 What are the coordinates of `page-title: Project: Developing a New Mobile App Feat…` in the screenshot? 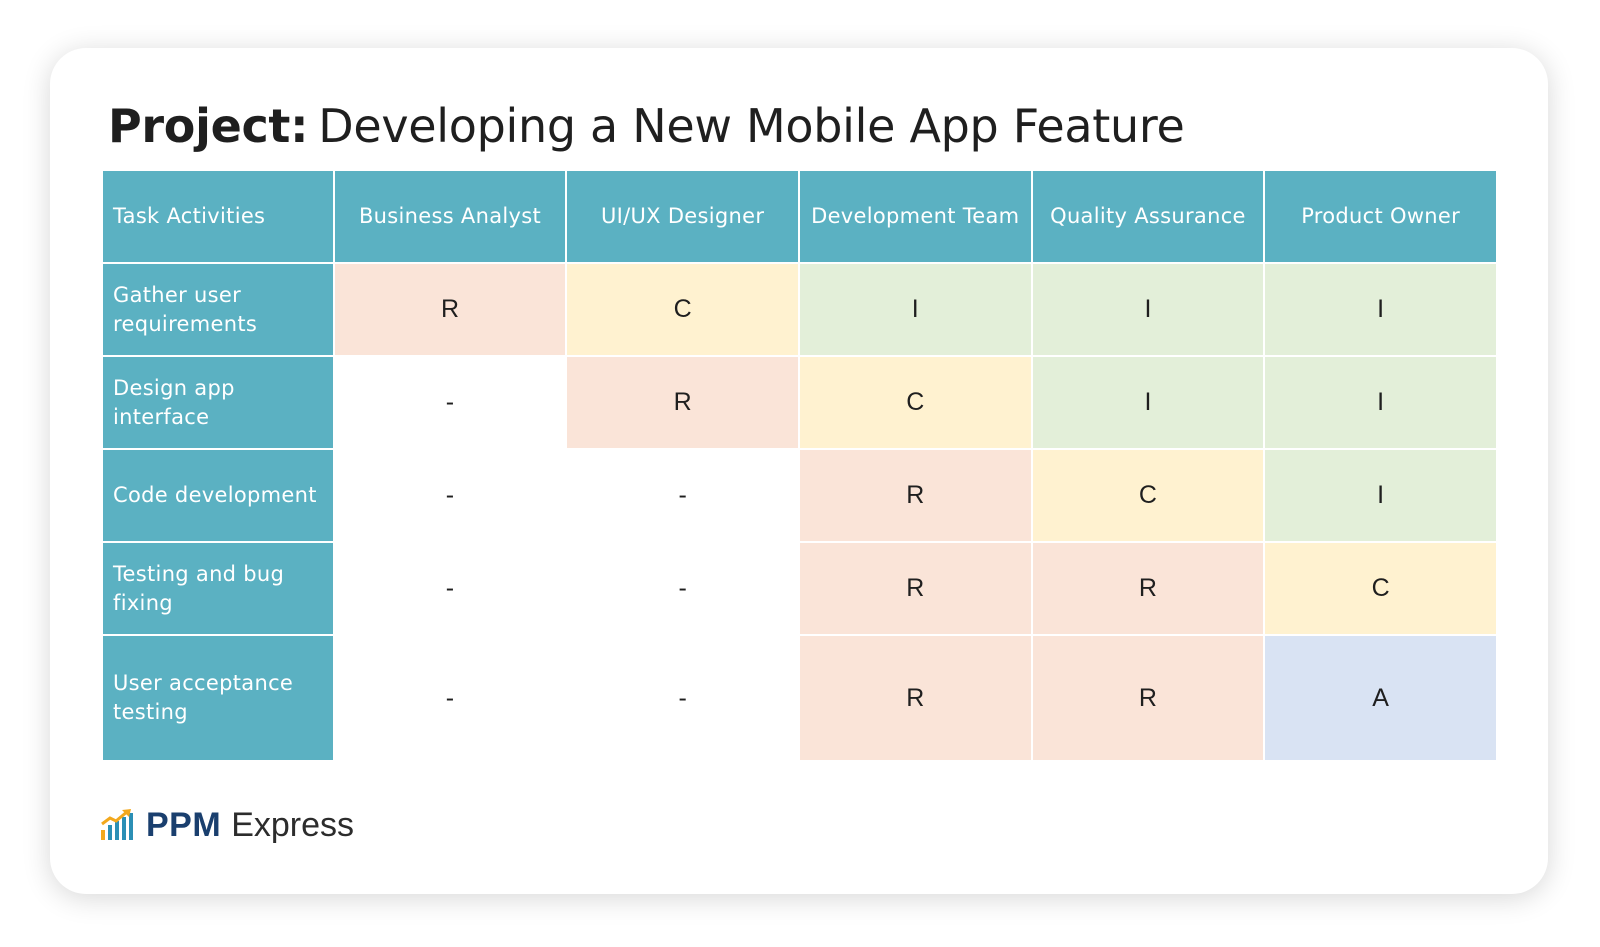 It's located at (646, 126).